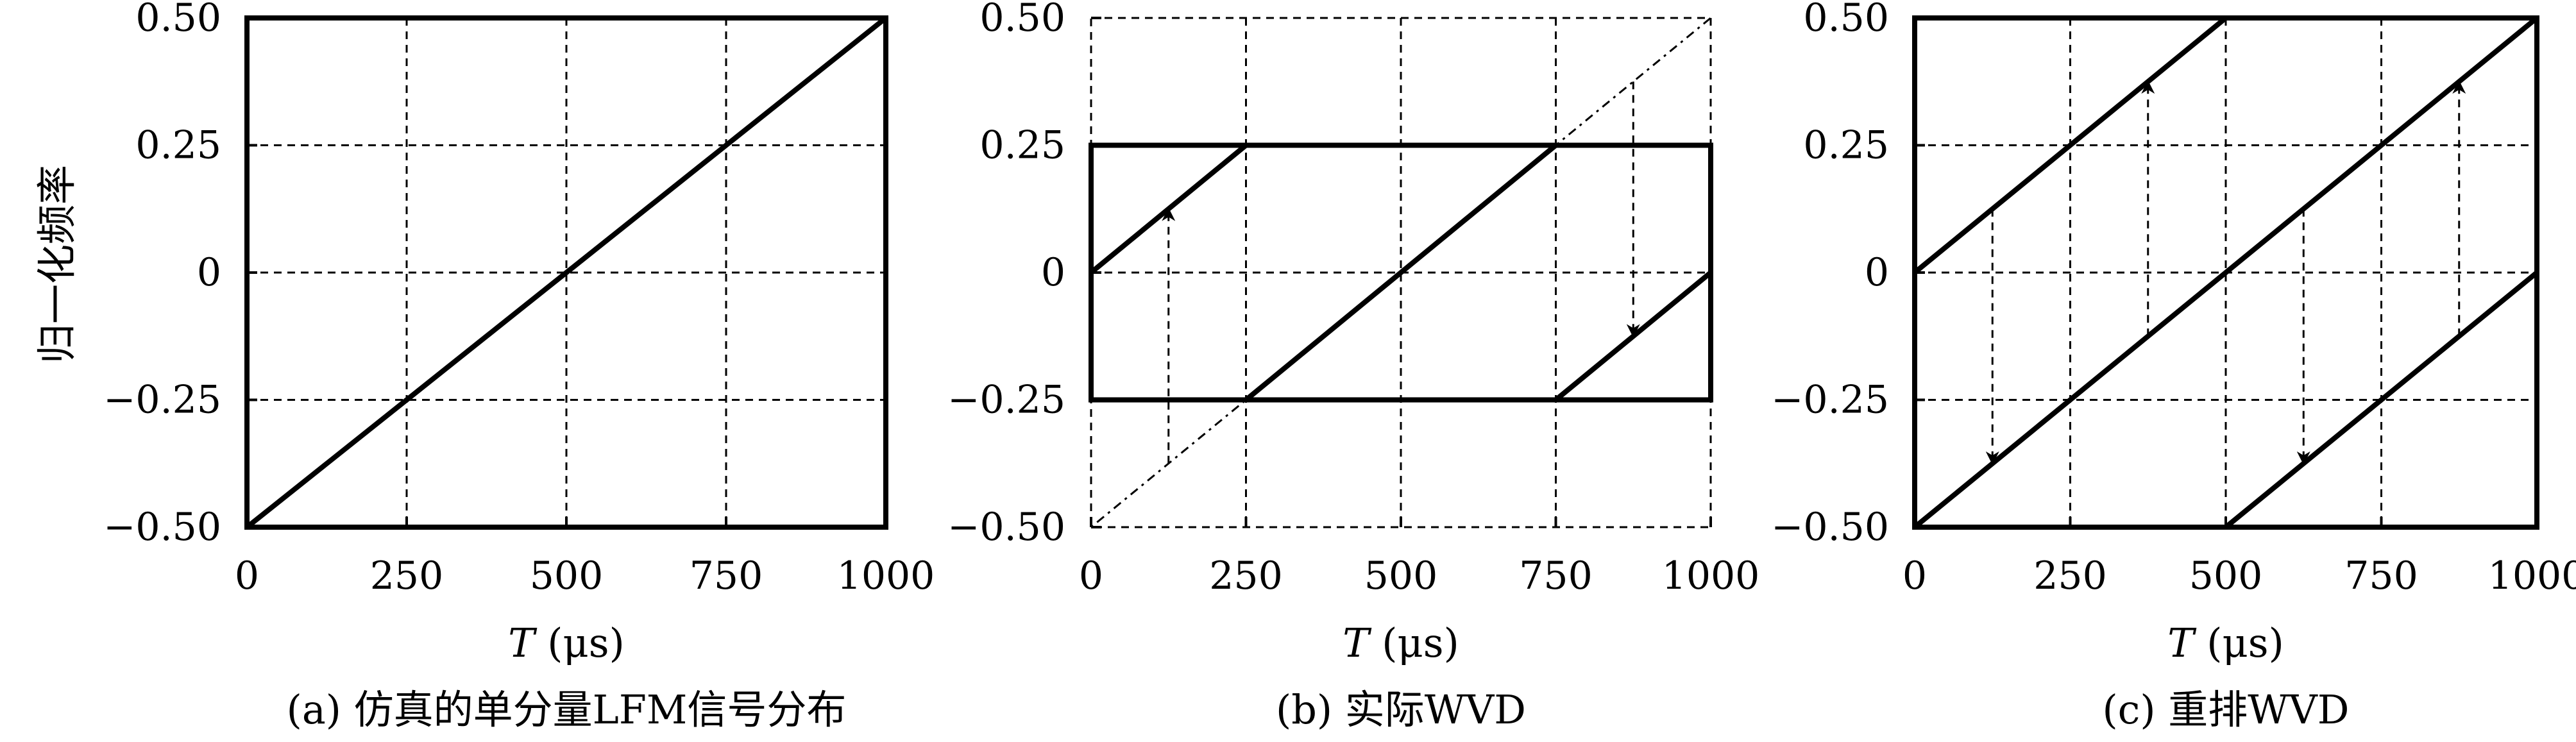 The width and height of the screenshot is (2576, 742). Describe the element at coordinates (1401, 709) in the screenshot. I see `panel-caption: (b) 实际WVD` at that location.